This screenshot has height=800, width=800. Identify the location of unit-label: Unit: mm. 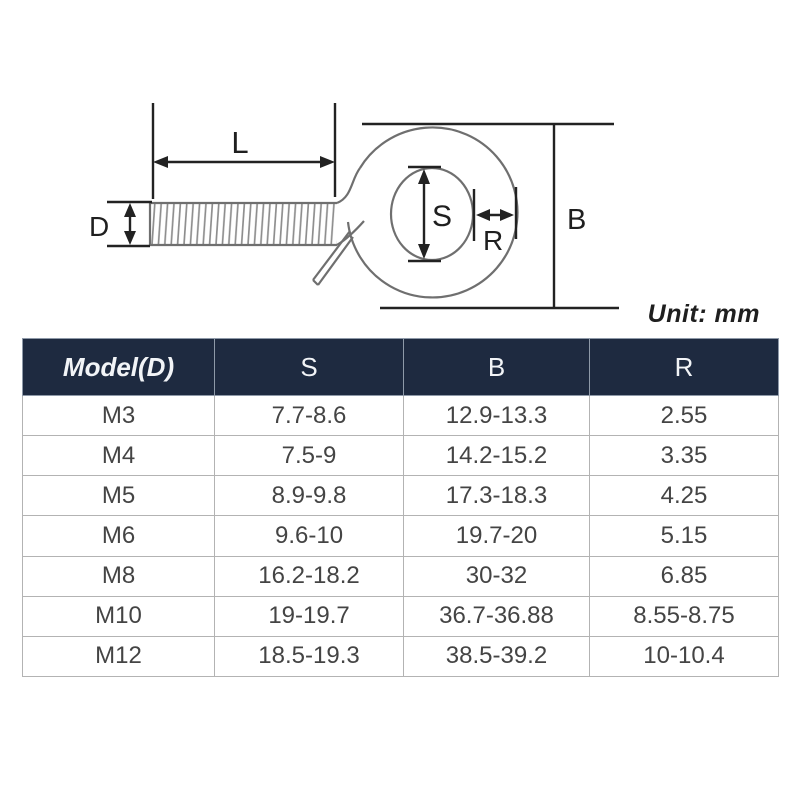
(703, 314).